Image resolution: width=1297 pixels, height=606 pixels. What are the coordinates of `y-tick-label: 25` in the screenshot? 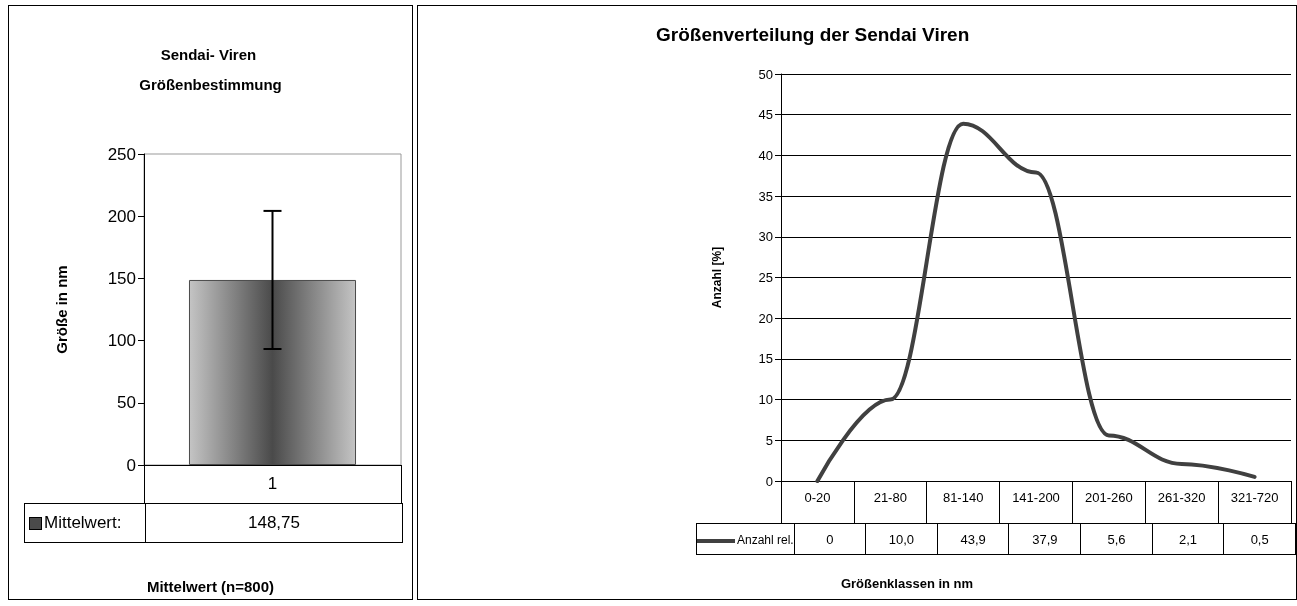 It's located at (765, 277).